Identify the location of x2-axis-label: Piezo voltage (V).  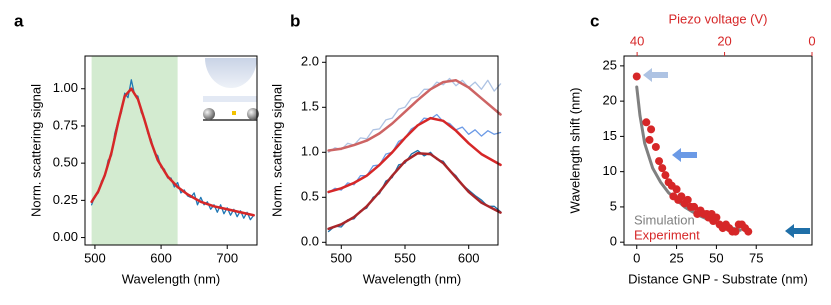
(718, 18).